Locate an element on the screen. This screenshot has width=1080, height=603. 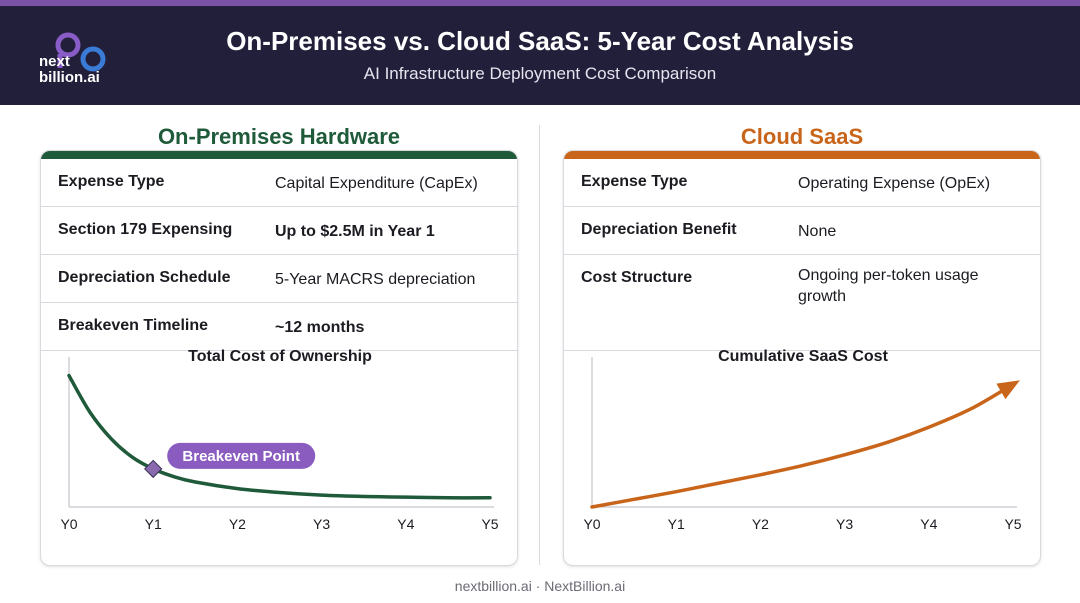
row-value: Up to $2.5M in Year 1 is located at coordinates (355, 231).